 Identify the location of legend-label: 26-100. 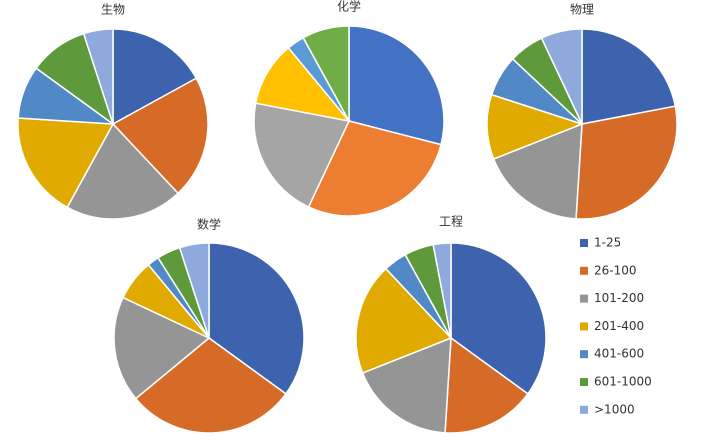
(615, 270).